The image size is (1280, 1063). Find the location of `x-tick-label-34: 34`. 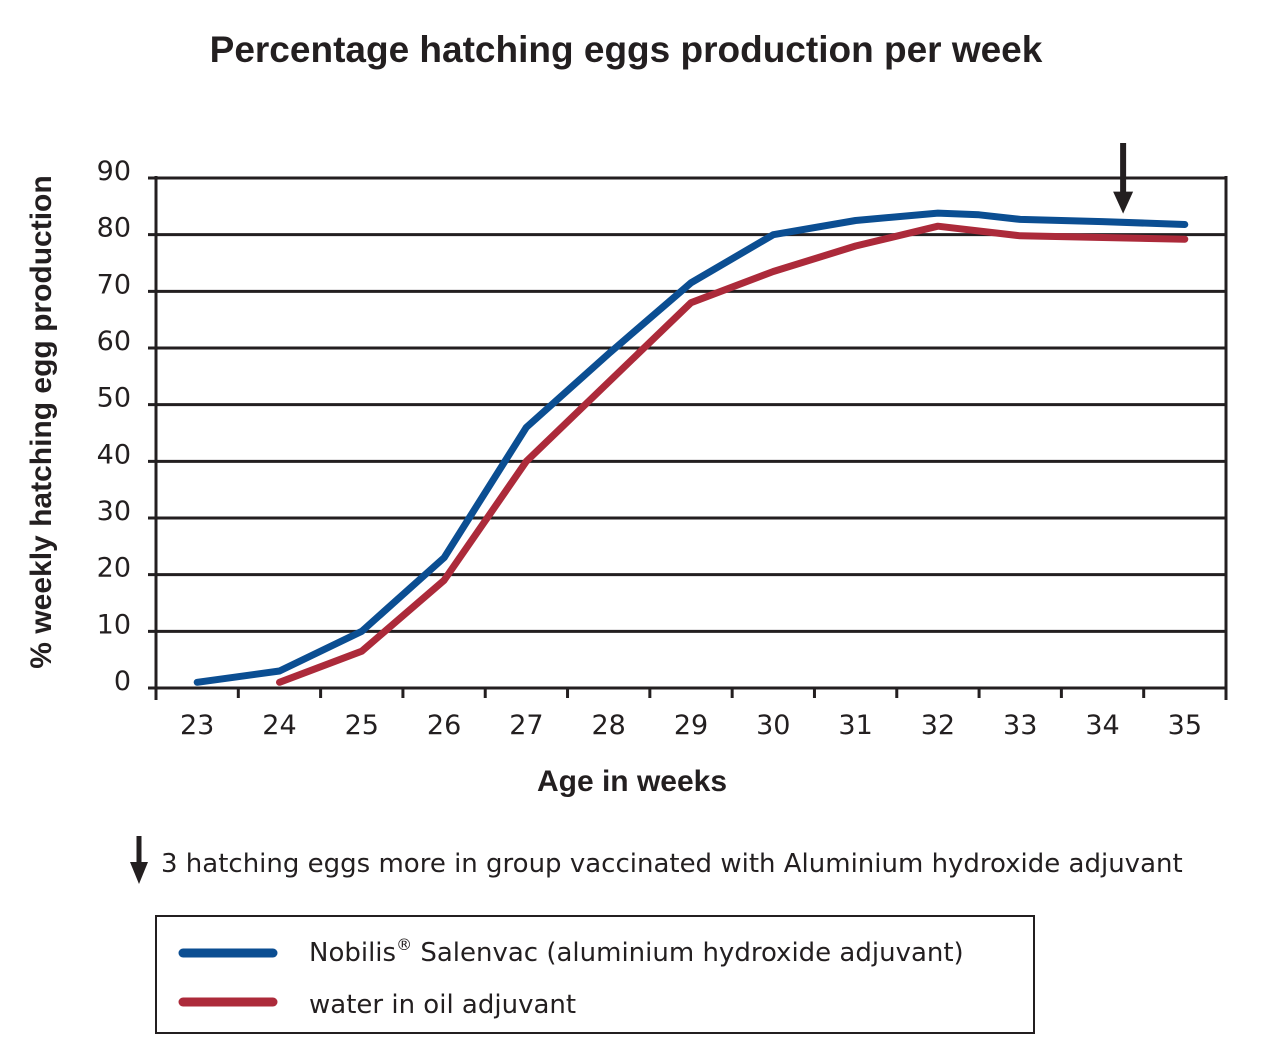

x-tick-label-34: 34 is located at coordinates (1102, 725).